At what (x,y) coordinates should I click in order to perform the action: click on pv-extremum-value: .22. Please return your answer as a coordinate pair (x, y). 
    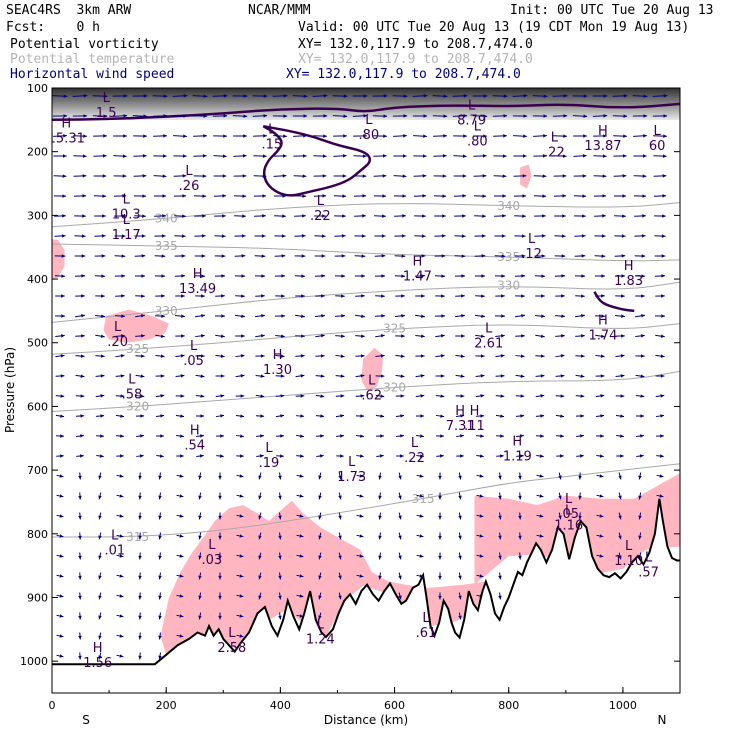
    Looking at the image, I should click on (414, 458).